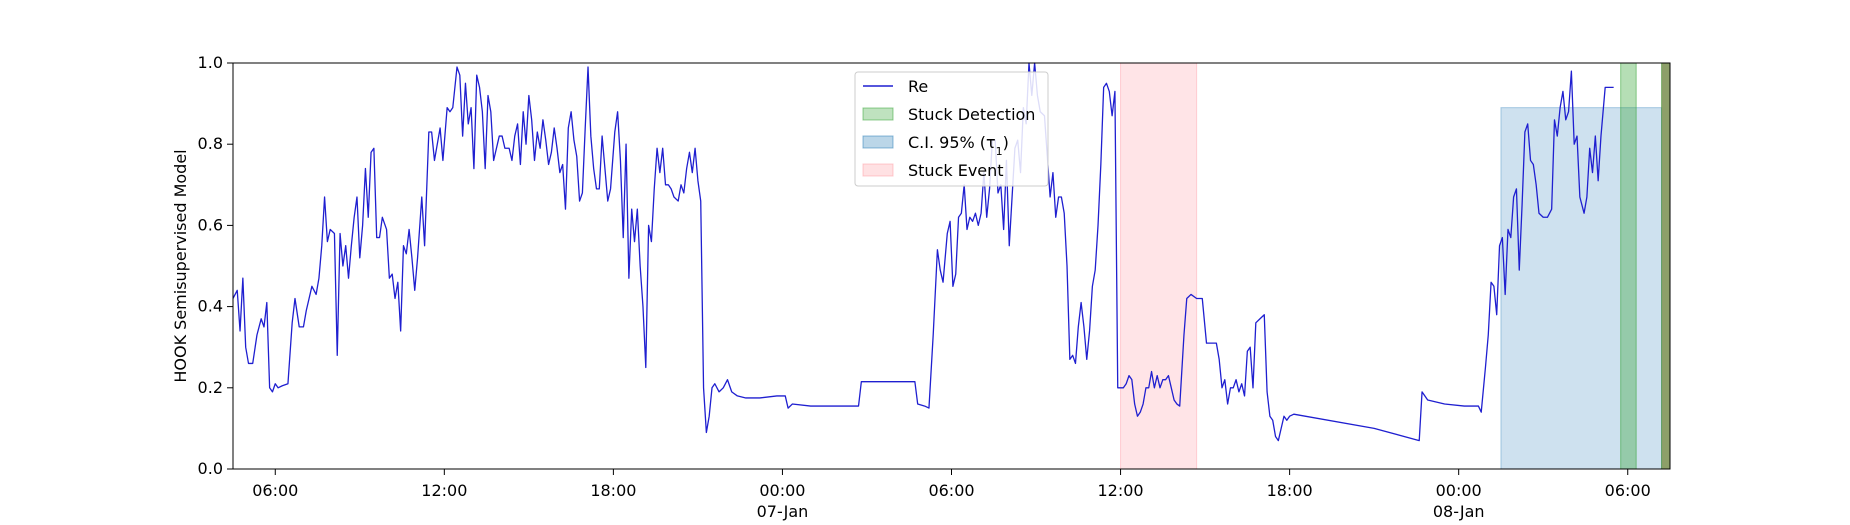 This screenshot has height=525, width=1850. What do you see at coordinates (210, 143) in the screenshot?
I see `y-tick-label: 0.8` at bounding box center [210, 143].